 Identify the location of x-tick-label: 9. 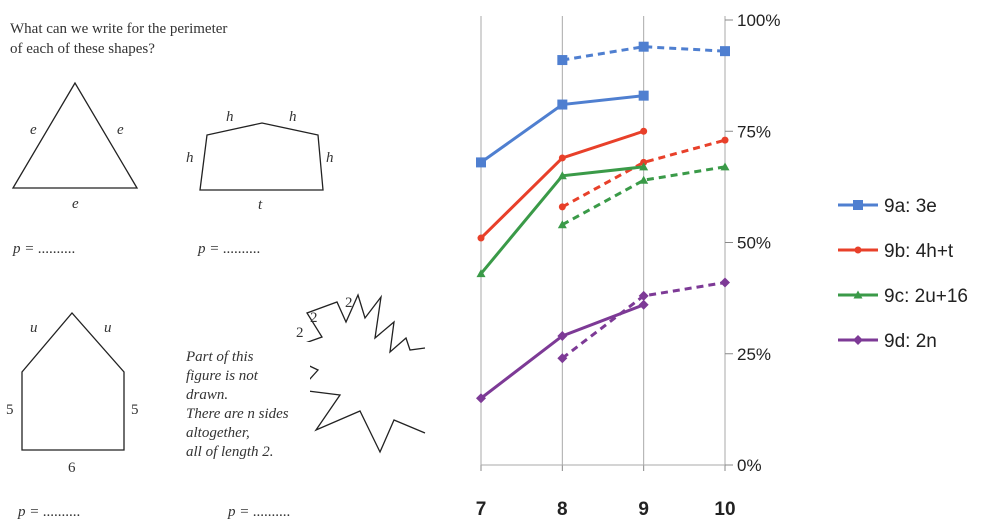
(643, 509).